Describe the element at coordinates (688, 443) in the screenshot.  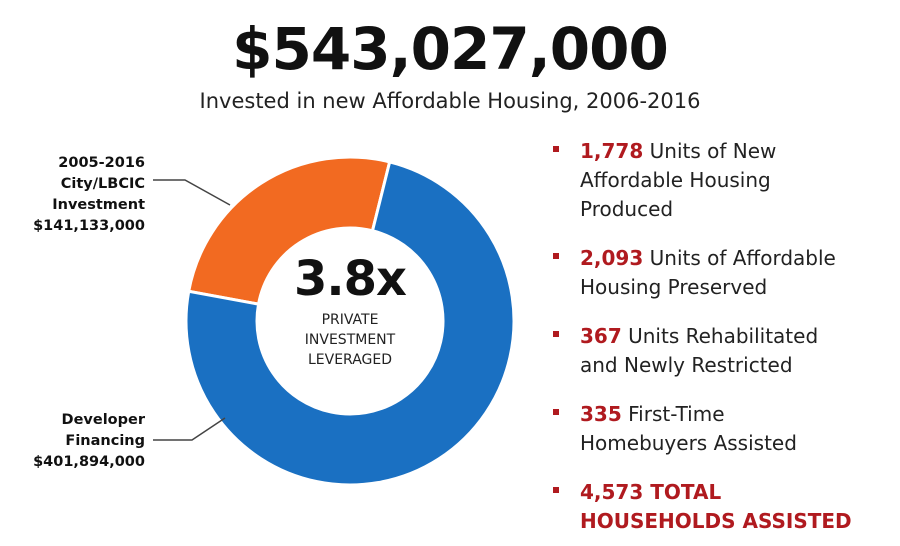
I see `stat-text: Homebuyers Assisted` at that location.